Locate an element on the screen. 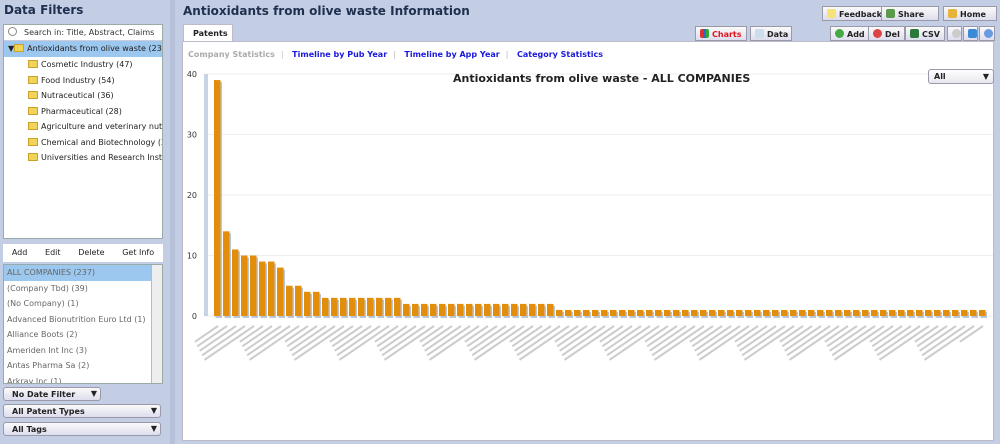 This screenshot has height=444, width=1000. tree-item: Nutraceutical (36) is located at coordinates (83, 96).